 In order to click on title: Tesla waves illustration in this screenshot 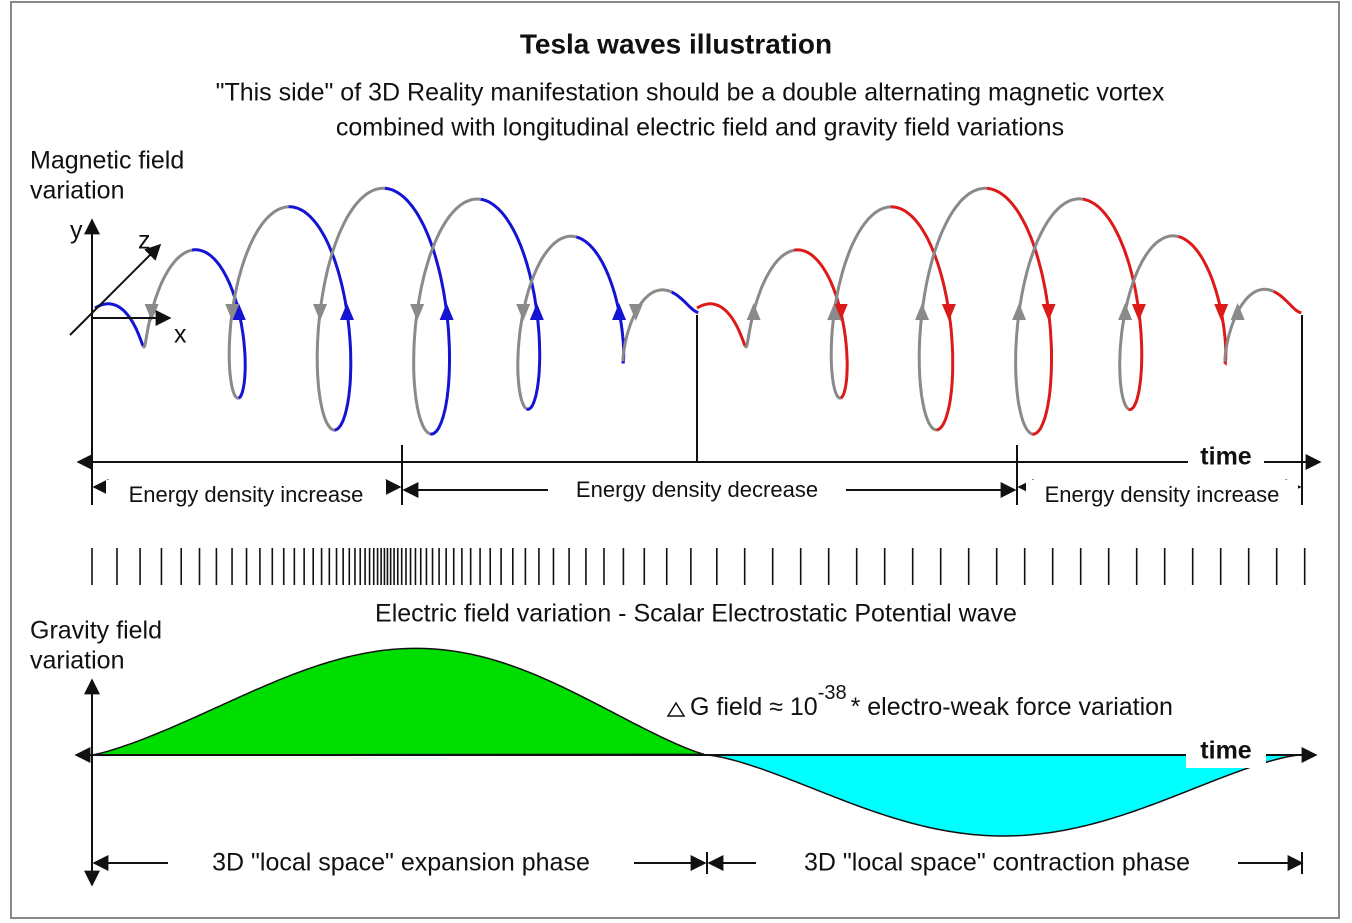, I will do `click(676, 43)`.